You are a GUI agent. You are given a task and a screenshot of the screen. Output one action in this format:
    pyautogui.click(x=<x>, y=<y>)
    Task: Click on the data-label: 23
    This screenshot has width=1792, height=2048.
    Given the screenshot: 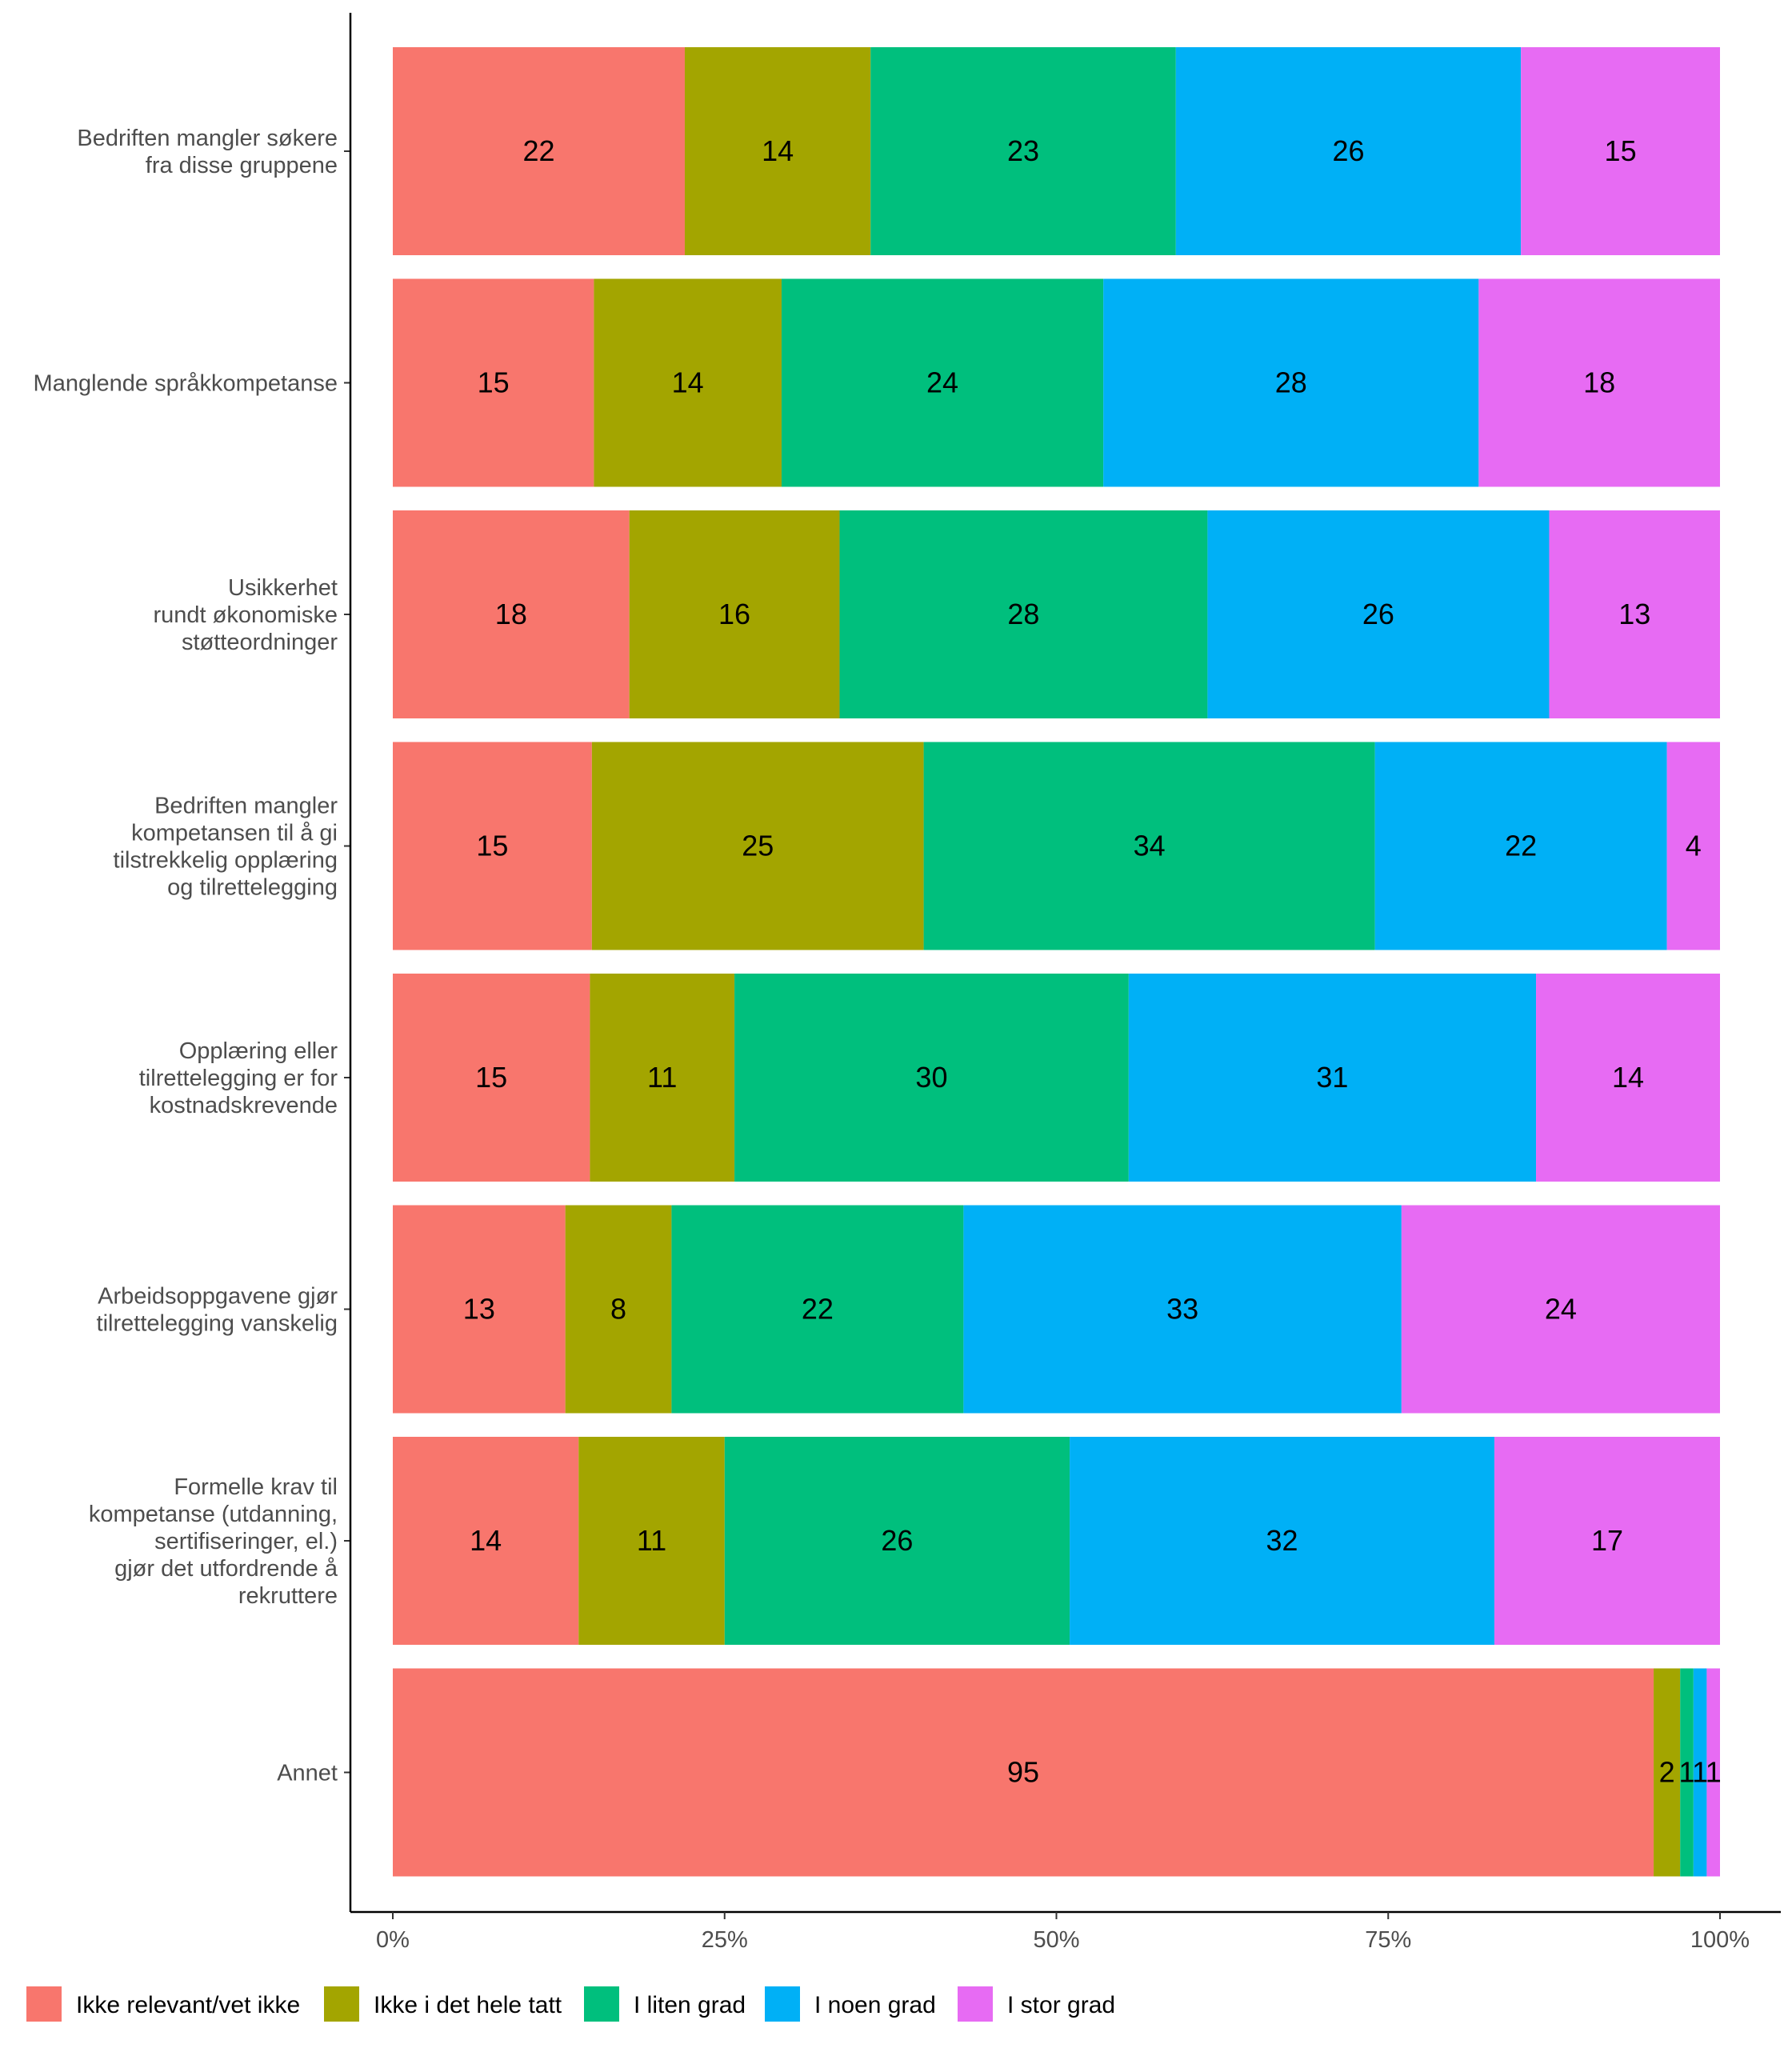 What is the action you would take?
    pyautogui.click(x=1023, y=150)
    